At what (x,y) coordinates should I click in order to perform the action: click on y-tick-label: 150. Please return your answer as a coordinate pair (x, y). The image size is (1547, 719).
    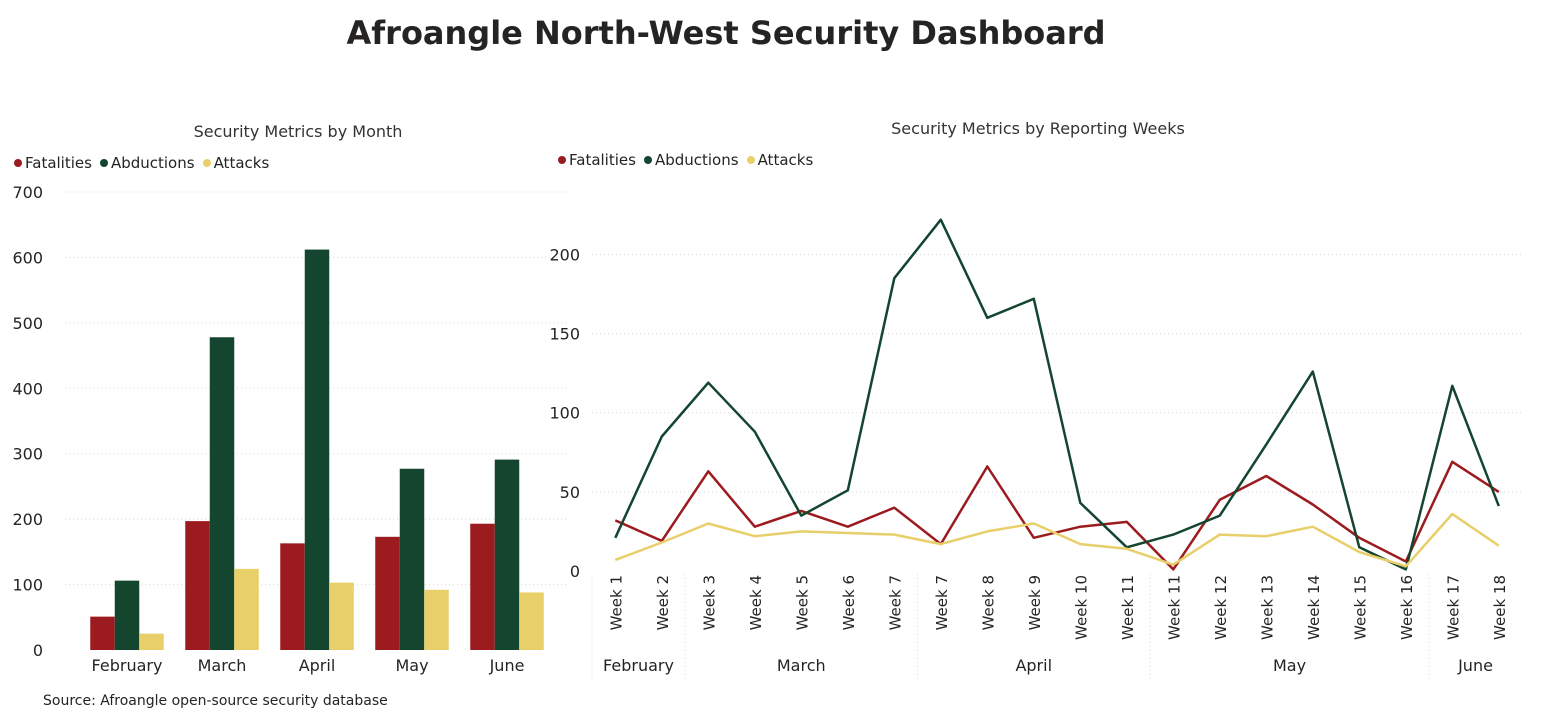
    Looking at the image, I should click on (564, 334).